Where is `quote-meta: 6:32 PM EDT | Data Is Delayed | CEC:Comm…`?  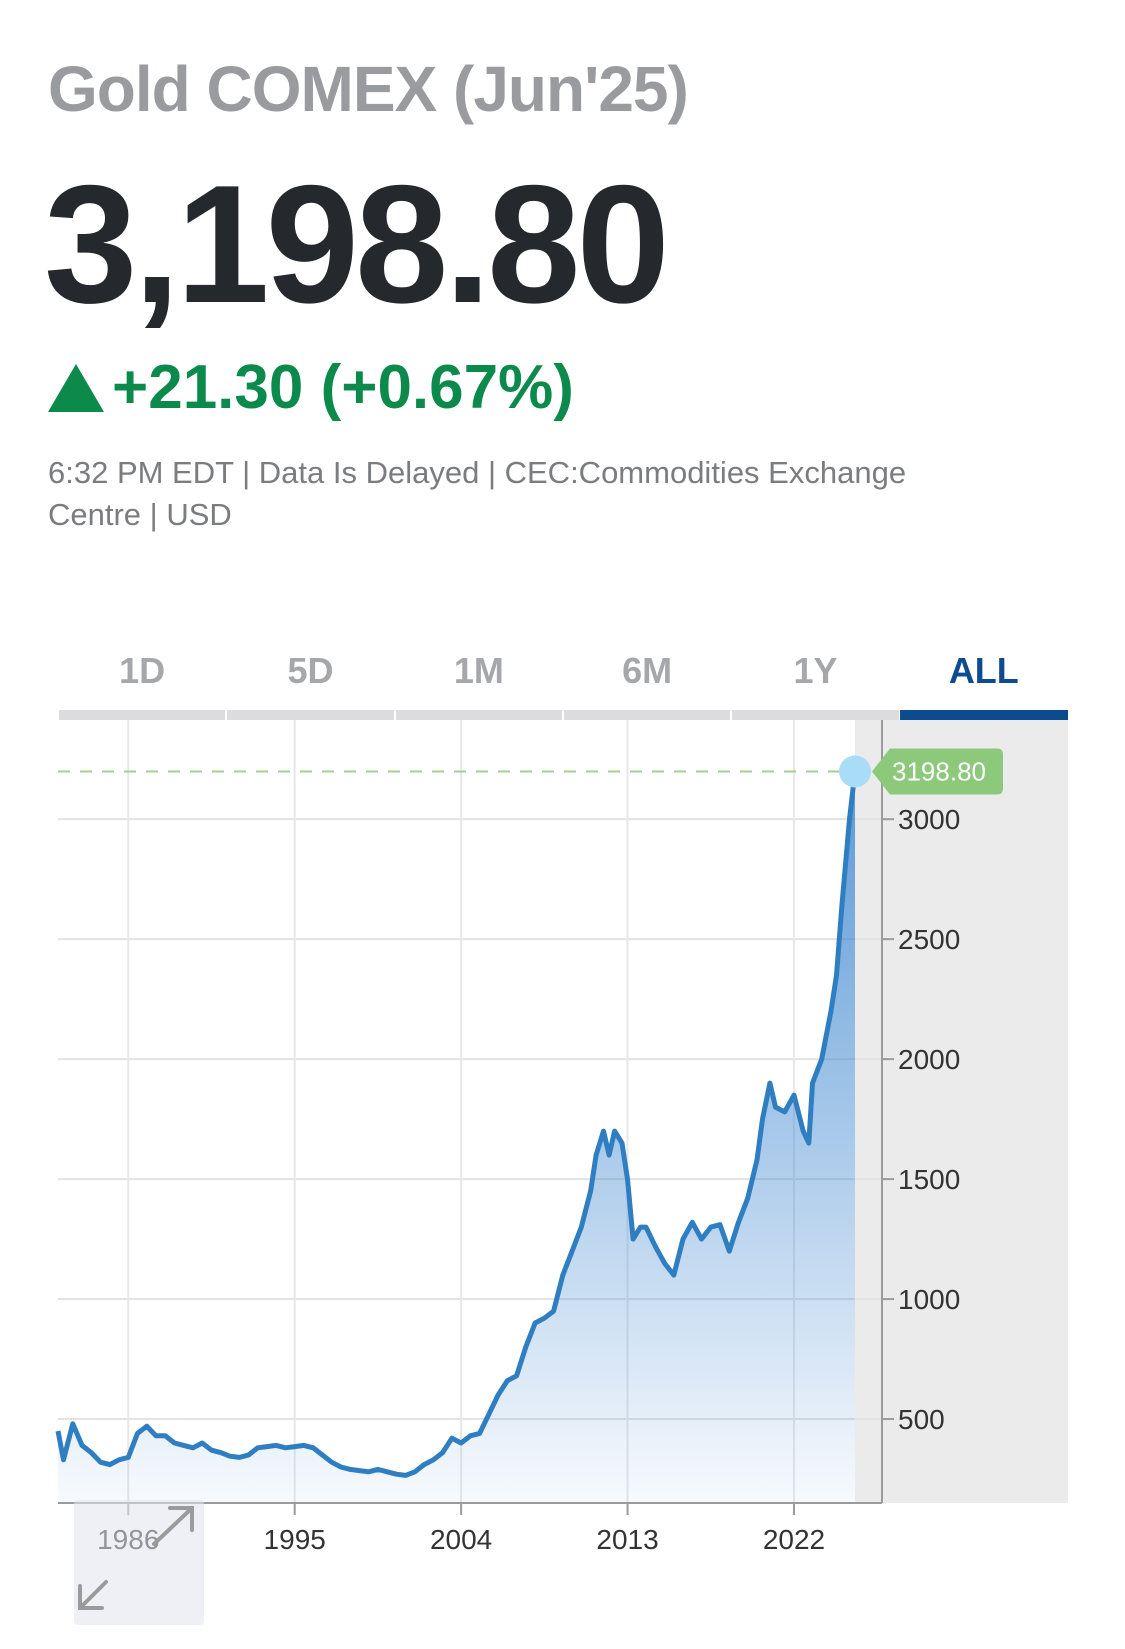
quote-meta: 6:32 PM EDT | Data Is Delayed | CEC:Comm… is located at coordinates (548, 494).